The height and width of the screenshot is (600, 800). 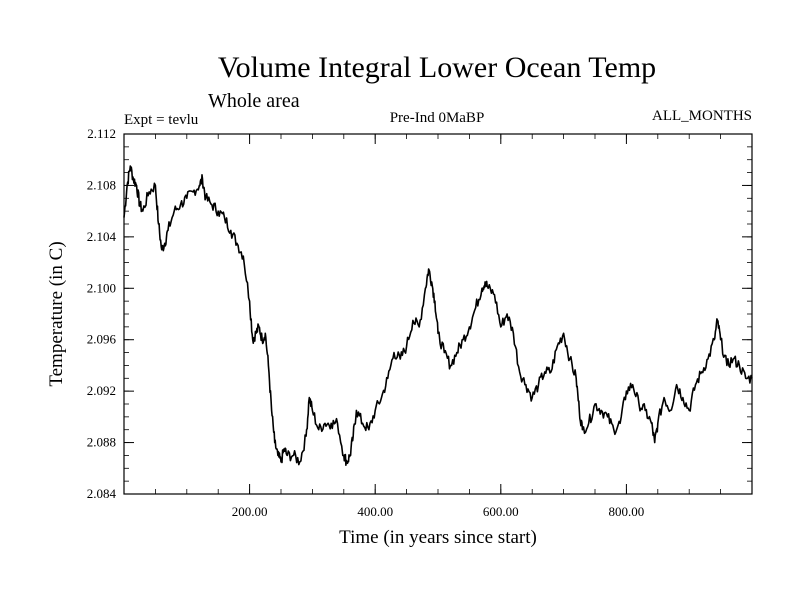 I want to click on months-label: ALL_MONTHS, so click(x=702, y=116).